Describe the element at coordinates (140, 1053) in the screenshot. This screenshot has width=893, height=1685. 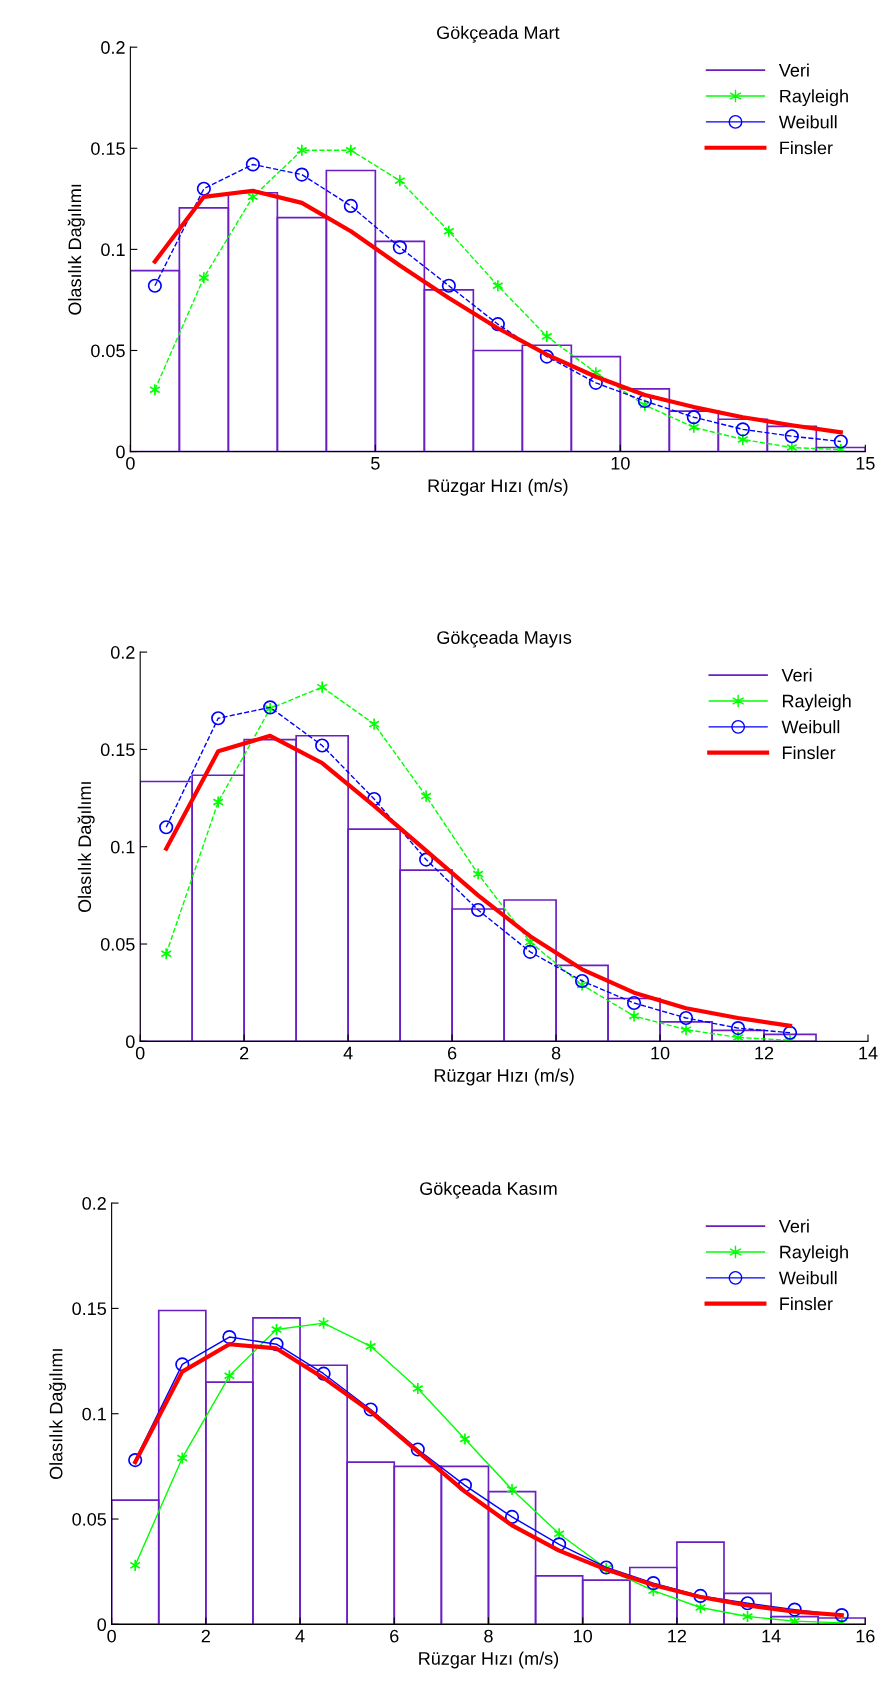
I see `x-tick-label: 0` at that location.